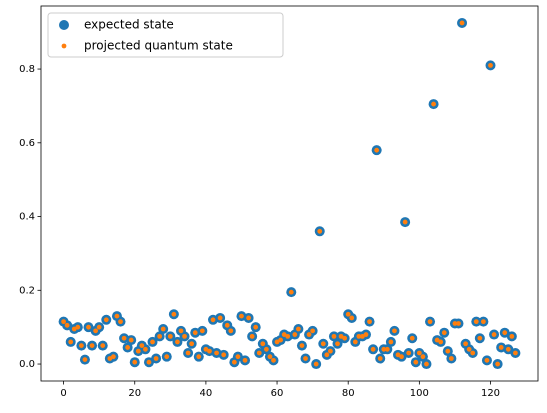 Image resolution: width=547 pixels, height=413 pixels. Describe the element at coordinates (165, 35) in the screenshot. I see `legend-box` at that location.